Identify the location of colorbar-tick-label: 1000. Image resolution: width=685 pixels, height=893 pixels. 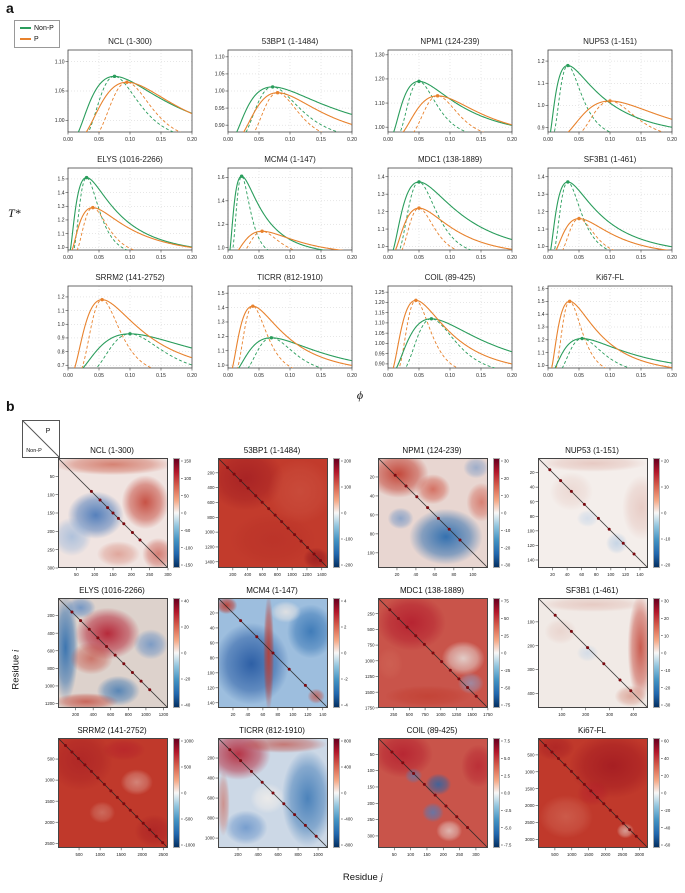
(189, 741).